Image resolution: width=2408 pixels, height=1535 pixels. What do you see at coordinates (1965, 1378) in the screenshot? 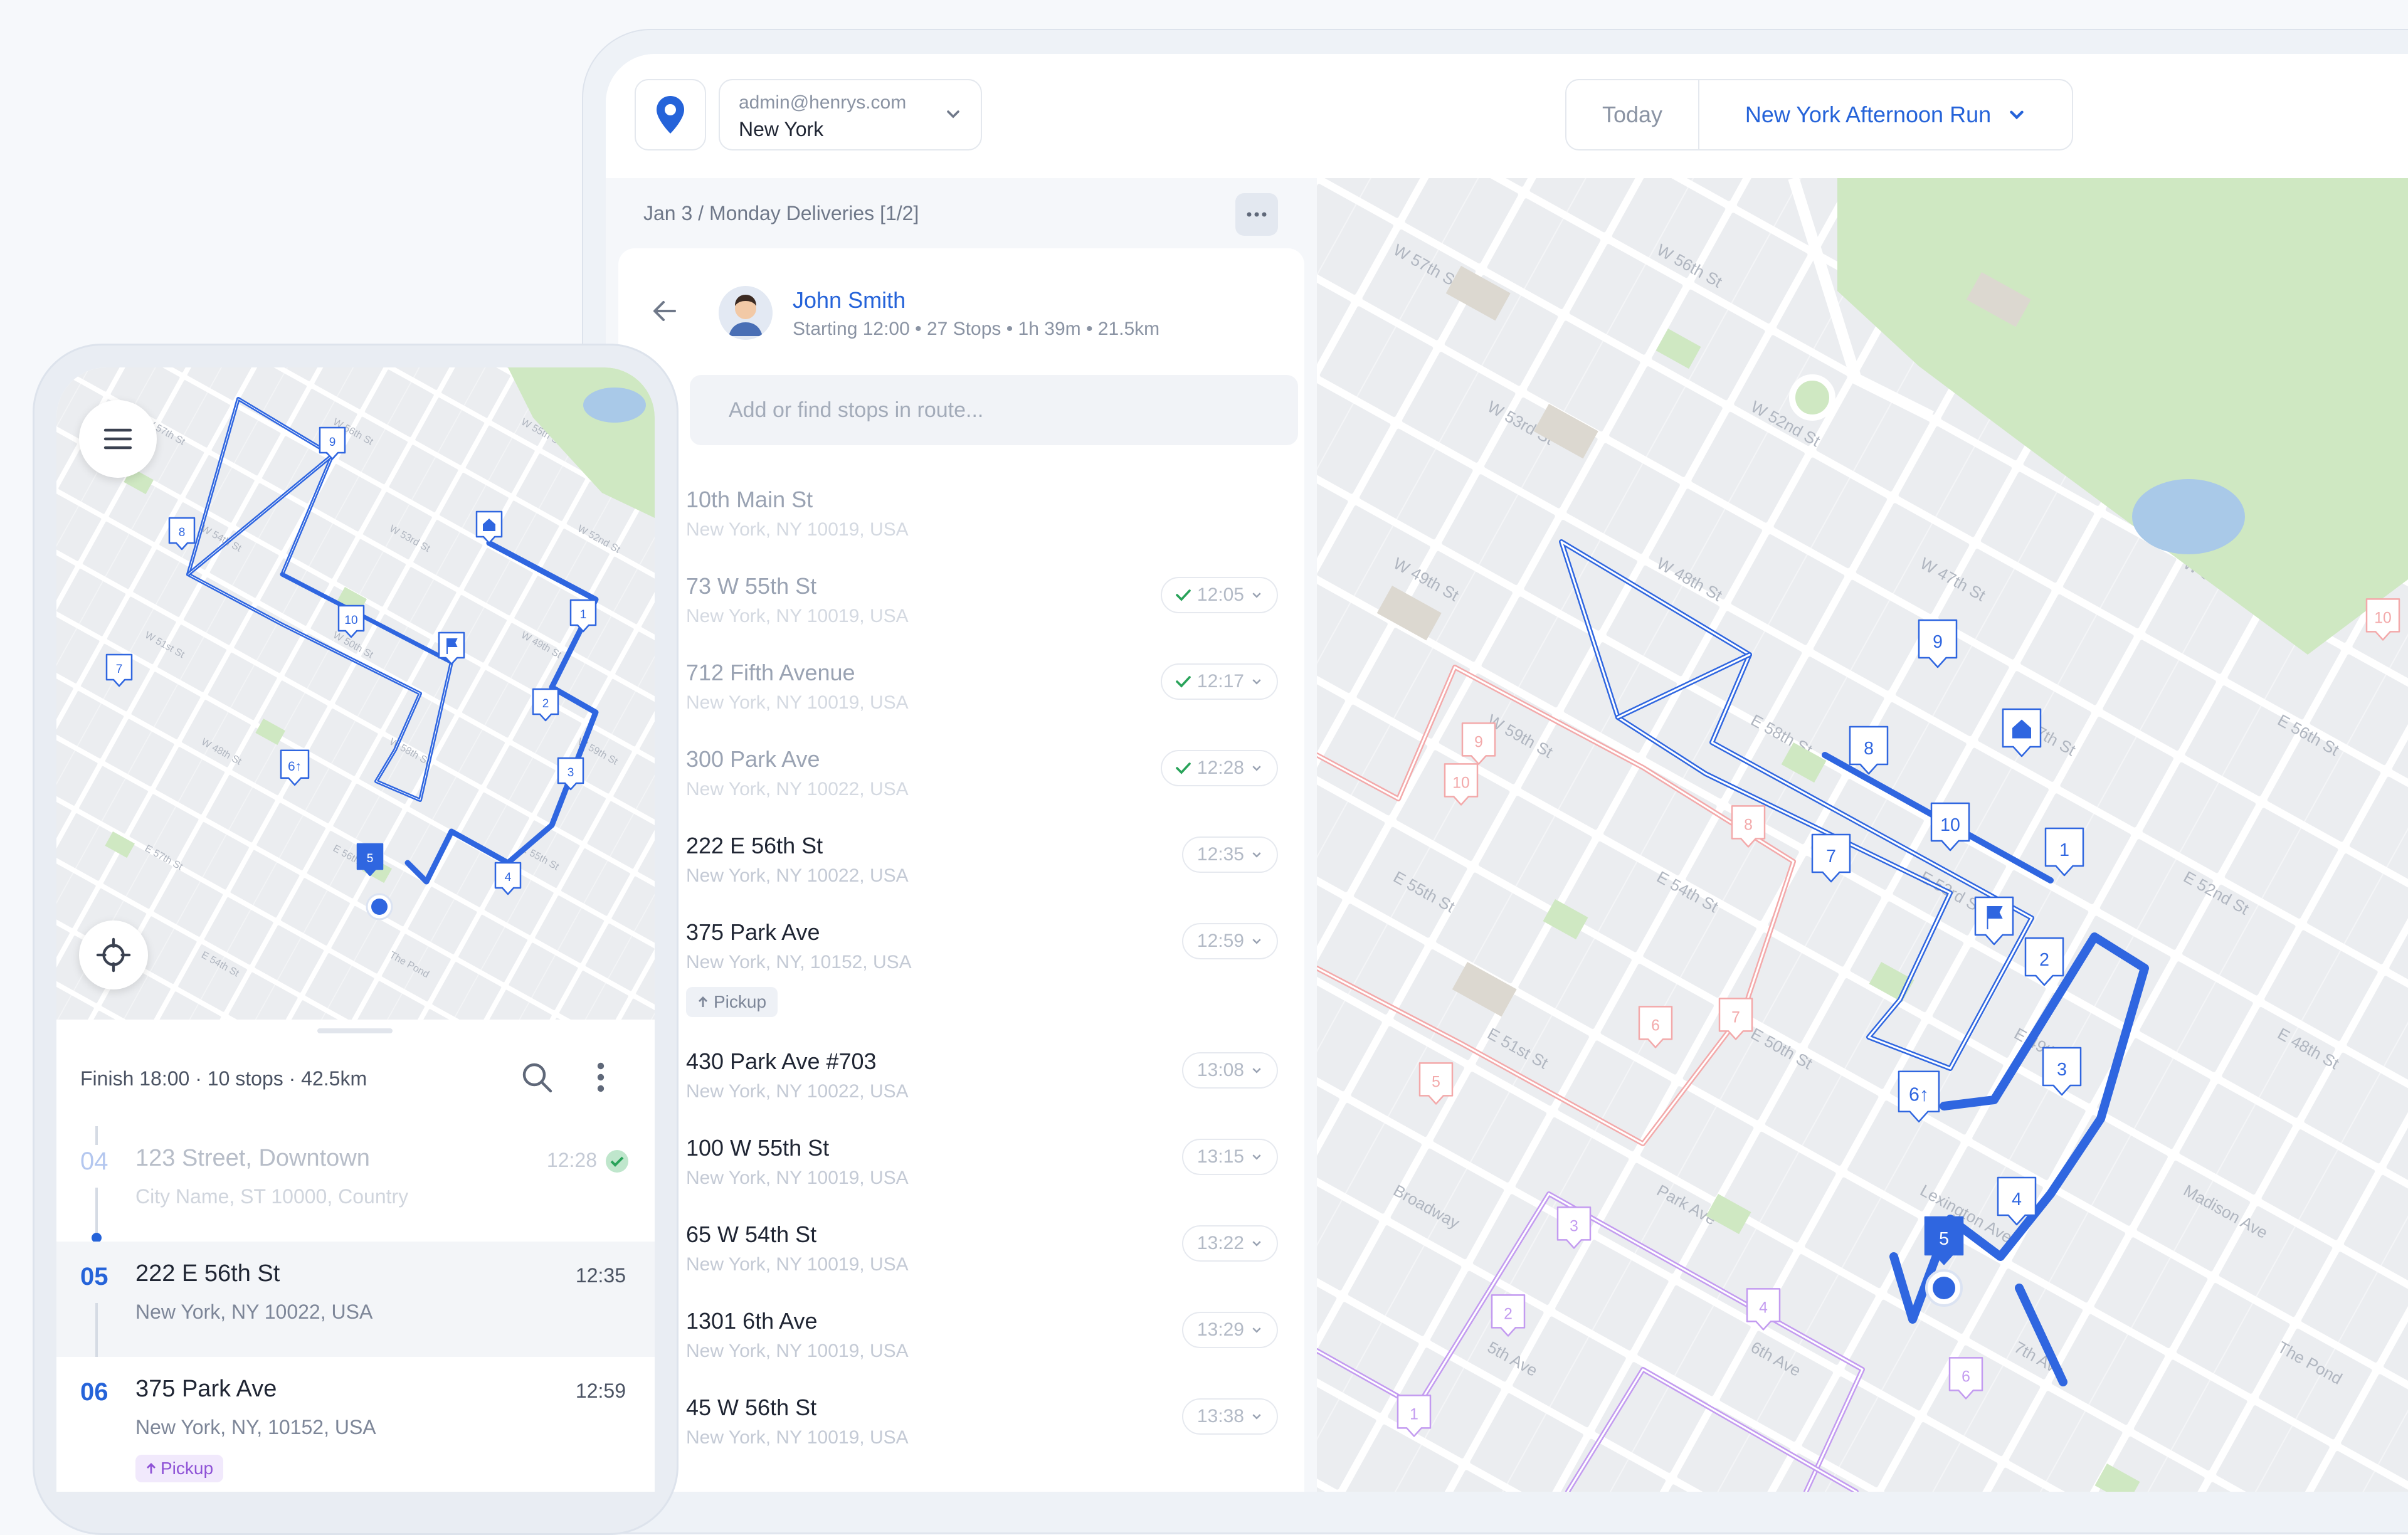
I see `faded-marker: 6` at bounding box center [1965, 1378].